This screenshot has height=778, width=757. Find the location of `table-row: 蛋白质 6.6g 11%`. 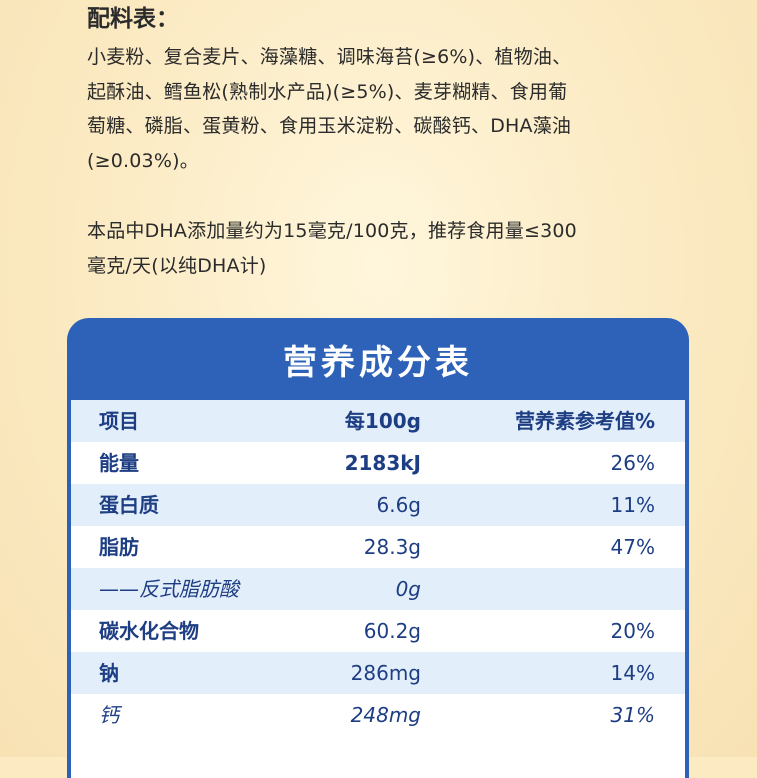

table-row: 蛋白质 6.6g 11% is located at coordinates (378, 505).